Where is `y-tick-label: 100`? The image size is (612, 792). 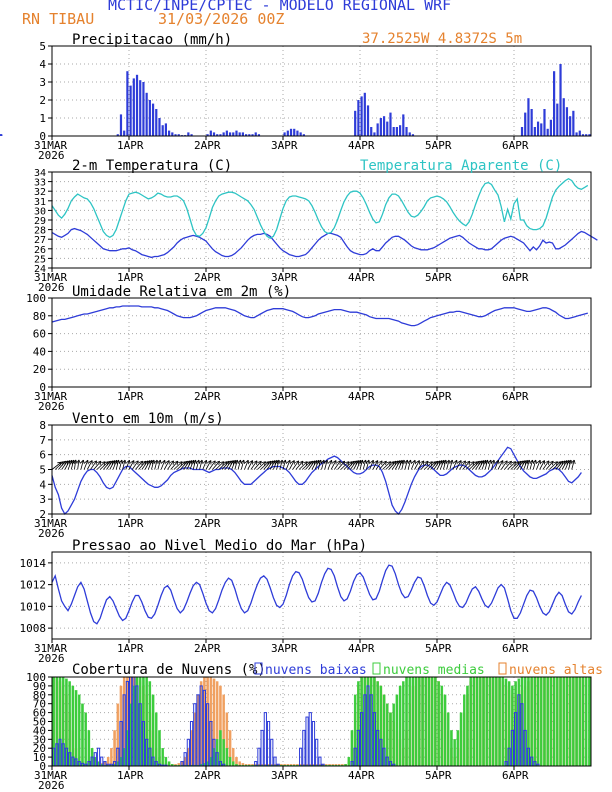 y-tick-label: 100 is located at coordinates (36, 677).